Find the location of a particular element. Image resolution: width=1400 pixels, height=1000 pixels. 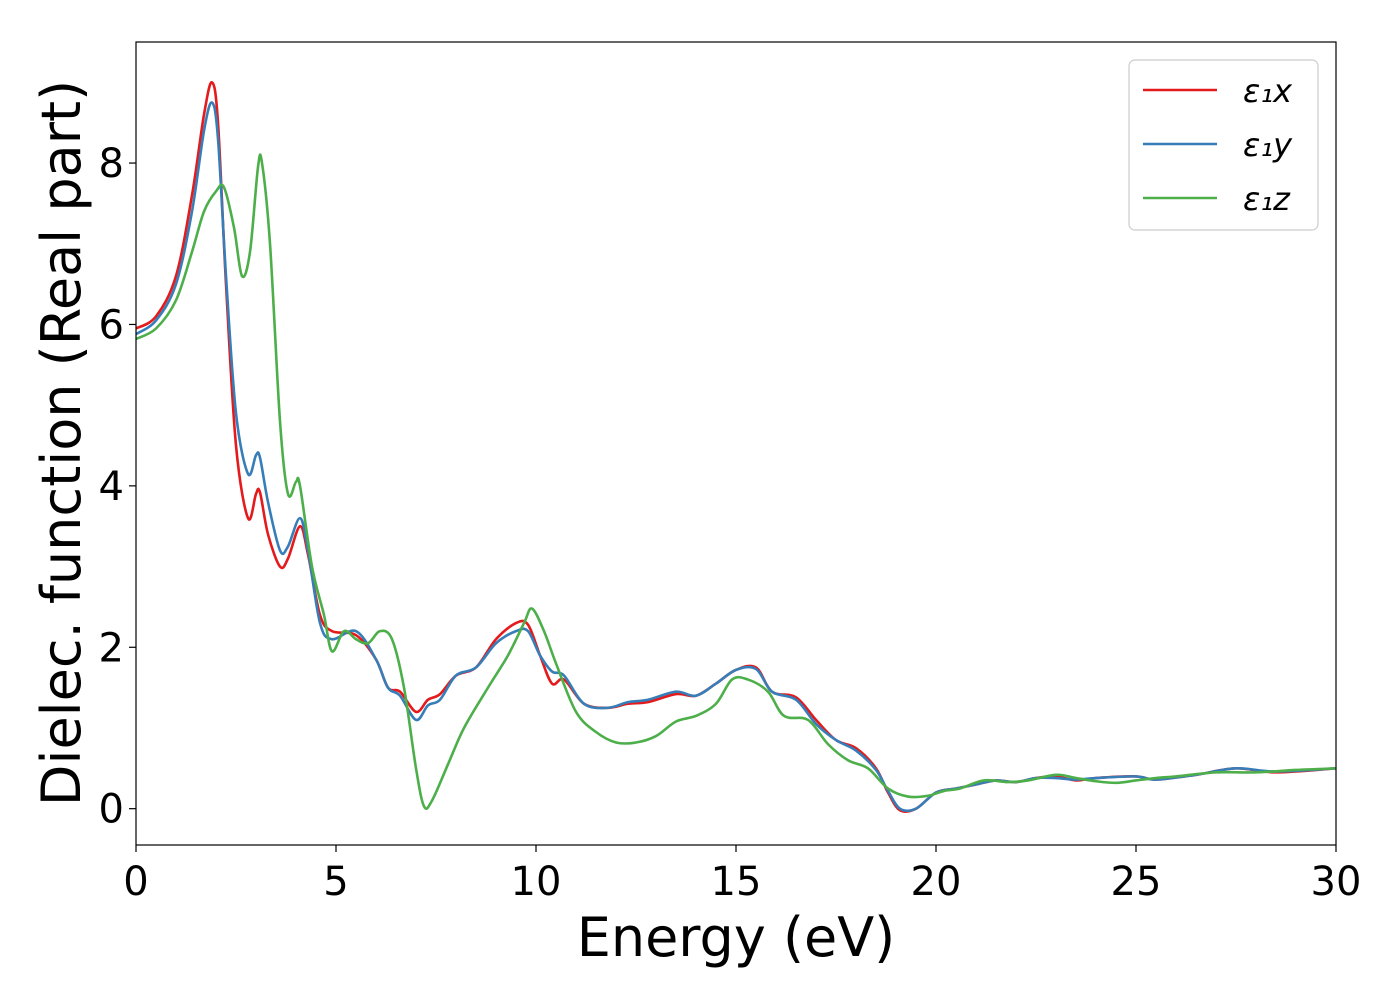

y-tick-label: 2 is located at coordinates (111, 648).